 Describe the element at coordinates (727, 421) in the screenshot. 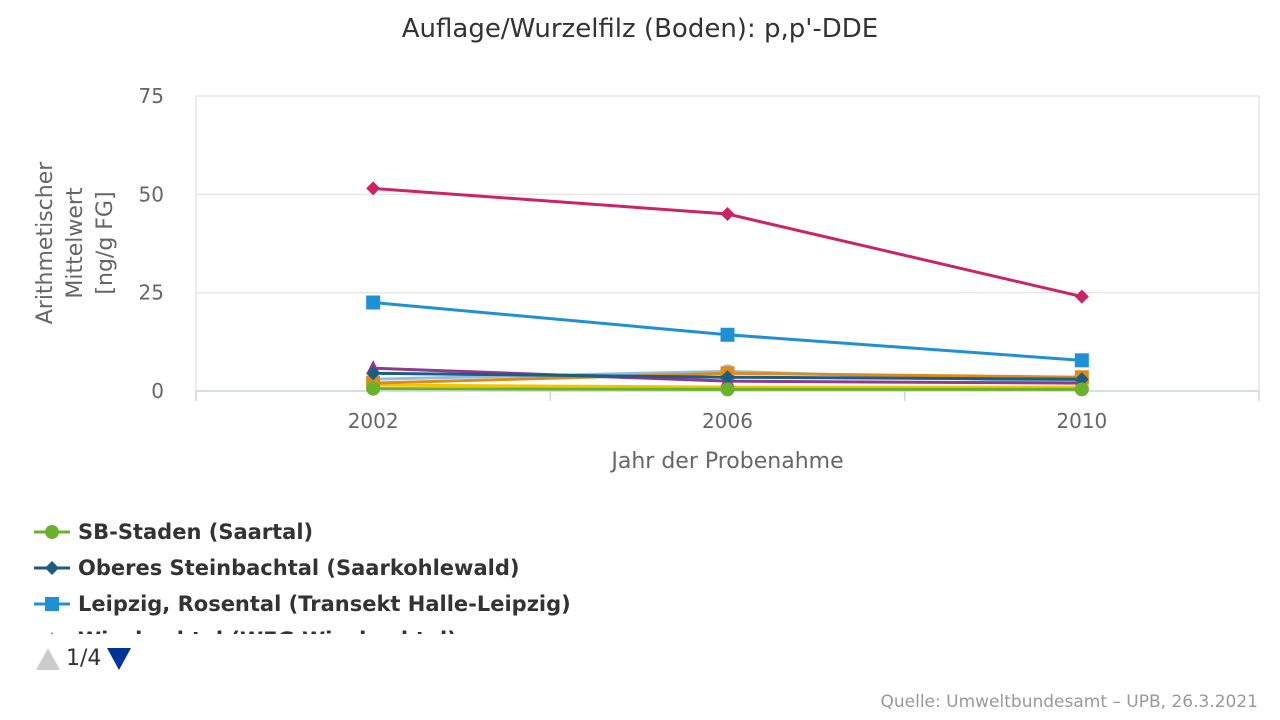

I see `x-tick-label: 2006` at that location.